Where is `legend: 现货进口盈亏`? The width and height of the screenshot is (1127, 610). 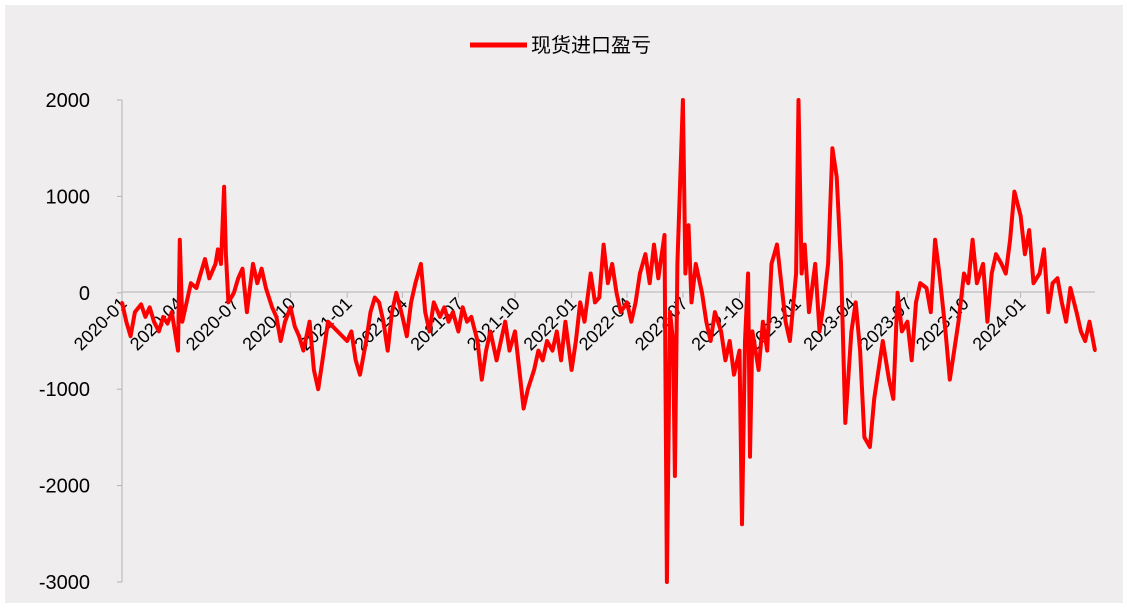 legend: 现货进口盈亏 is located at coordinates (560, 45).